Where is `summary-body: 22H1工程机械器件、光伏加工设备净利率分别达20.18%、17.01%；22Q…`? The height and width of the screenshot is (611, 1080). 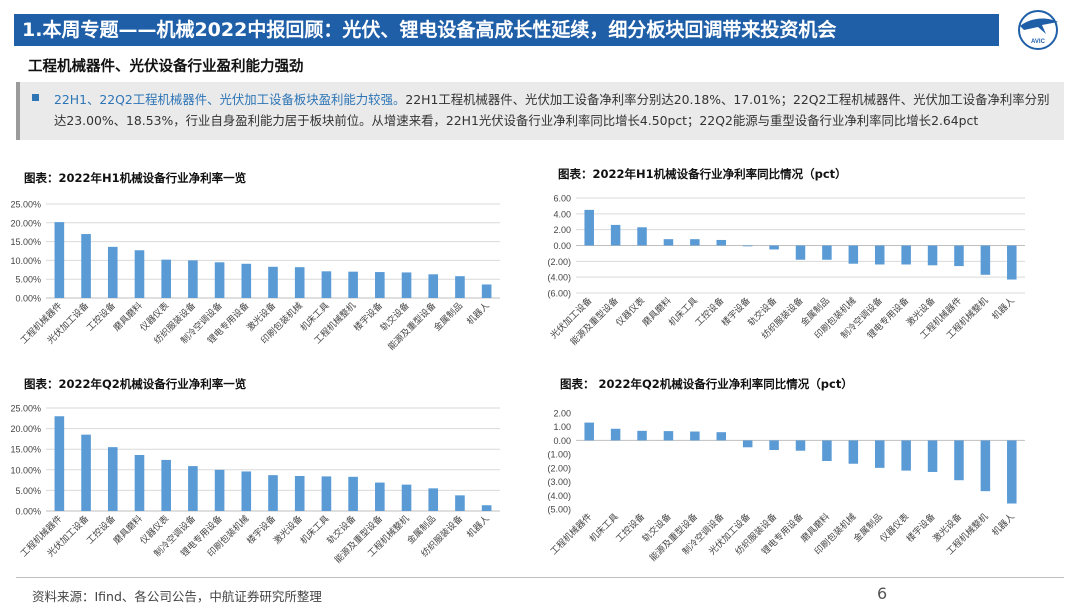 summary-body: 22H1工程机械器件、光伏加工设备净利率分别达20.18%、17.01%；22Q… is located at coordinates (552, 110).